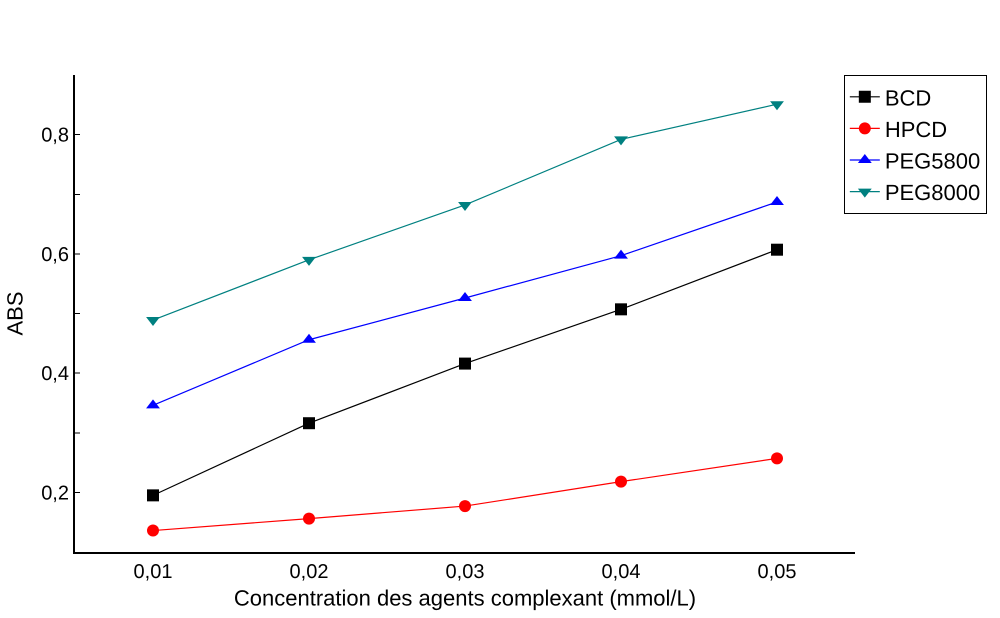  What do you see at coordinates (55, 374) in the screenshot?
I see `y-tick-label: 0,4` at bounding box center [55, 374].